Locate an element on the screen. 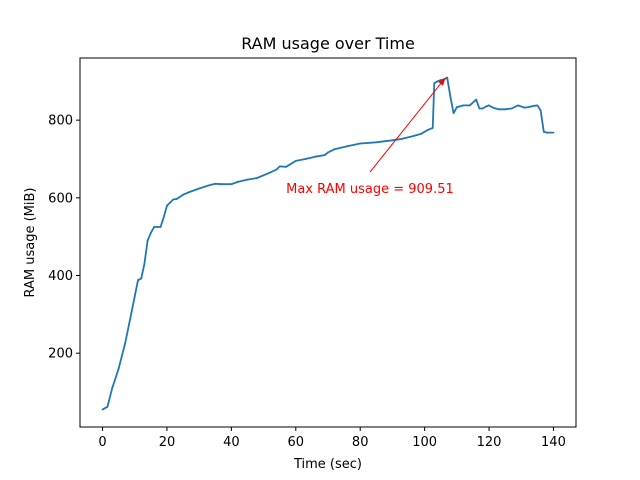 The width and height of the screenshot is (640, 480). x-tick-label: 120 is located at coordinates (489, 442).